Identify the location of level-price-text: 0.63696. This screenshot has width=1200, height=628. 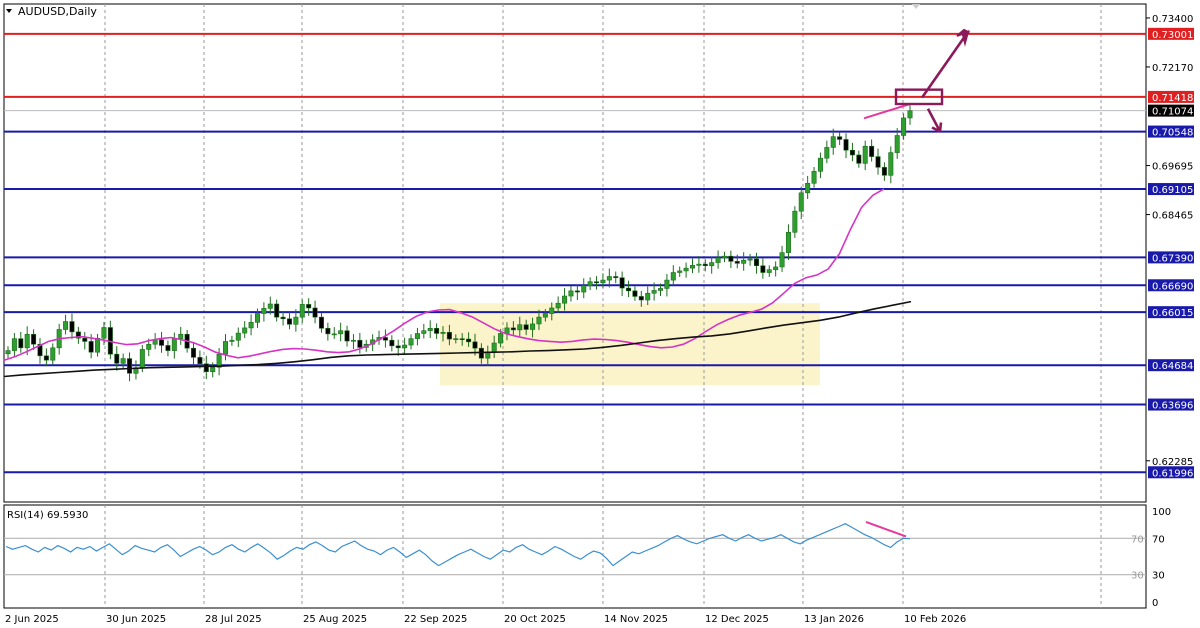
(1172, 406).